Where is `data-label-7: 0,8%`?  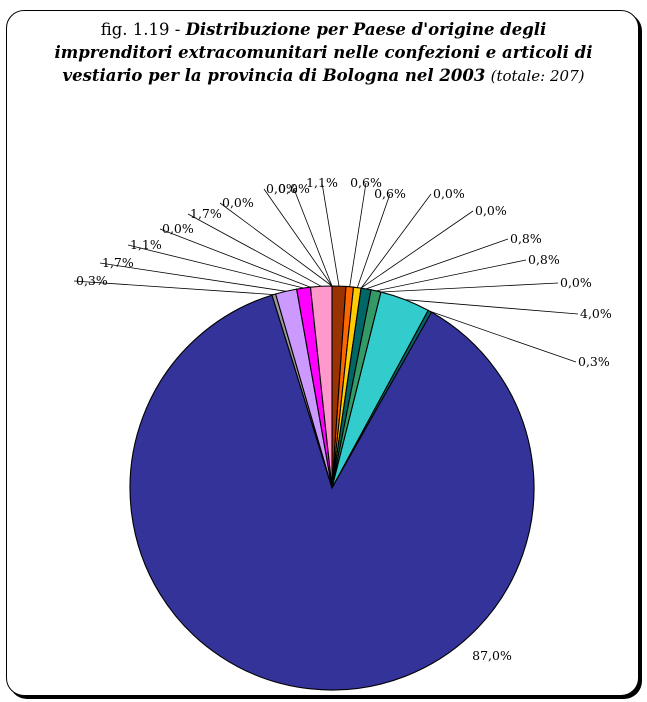
data-label-7: 0,8% is located at coordinates (544, 259).